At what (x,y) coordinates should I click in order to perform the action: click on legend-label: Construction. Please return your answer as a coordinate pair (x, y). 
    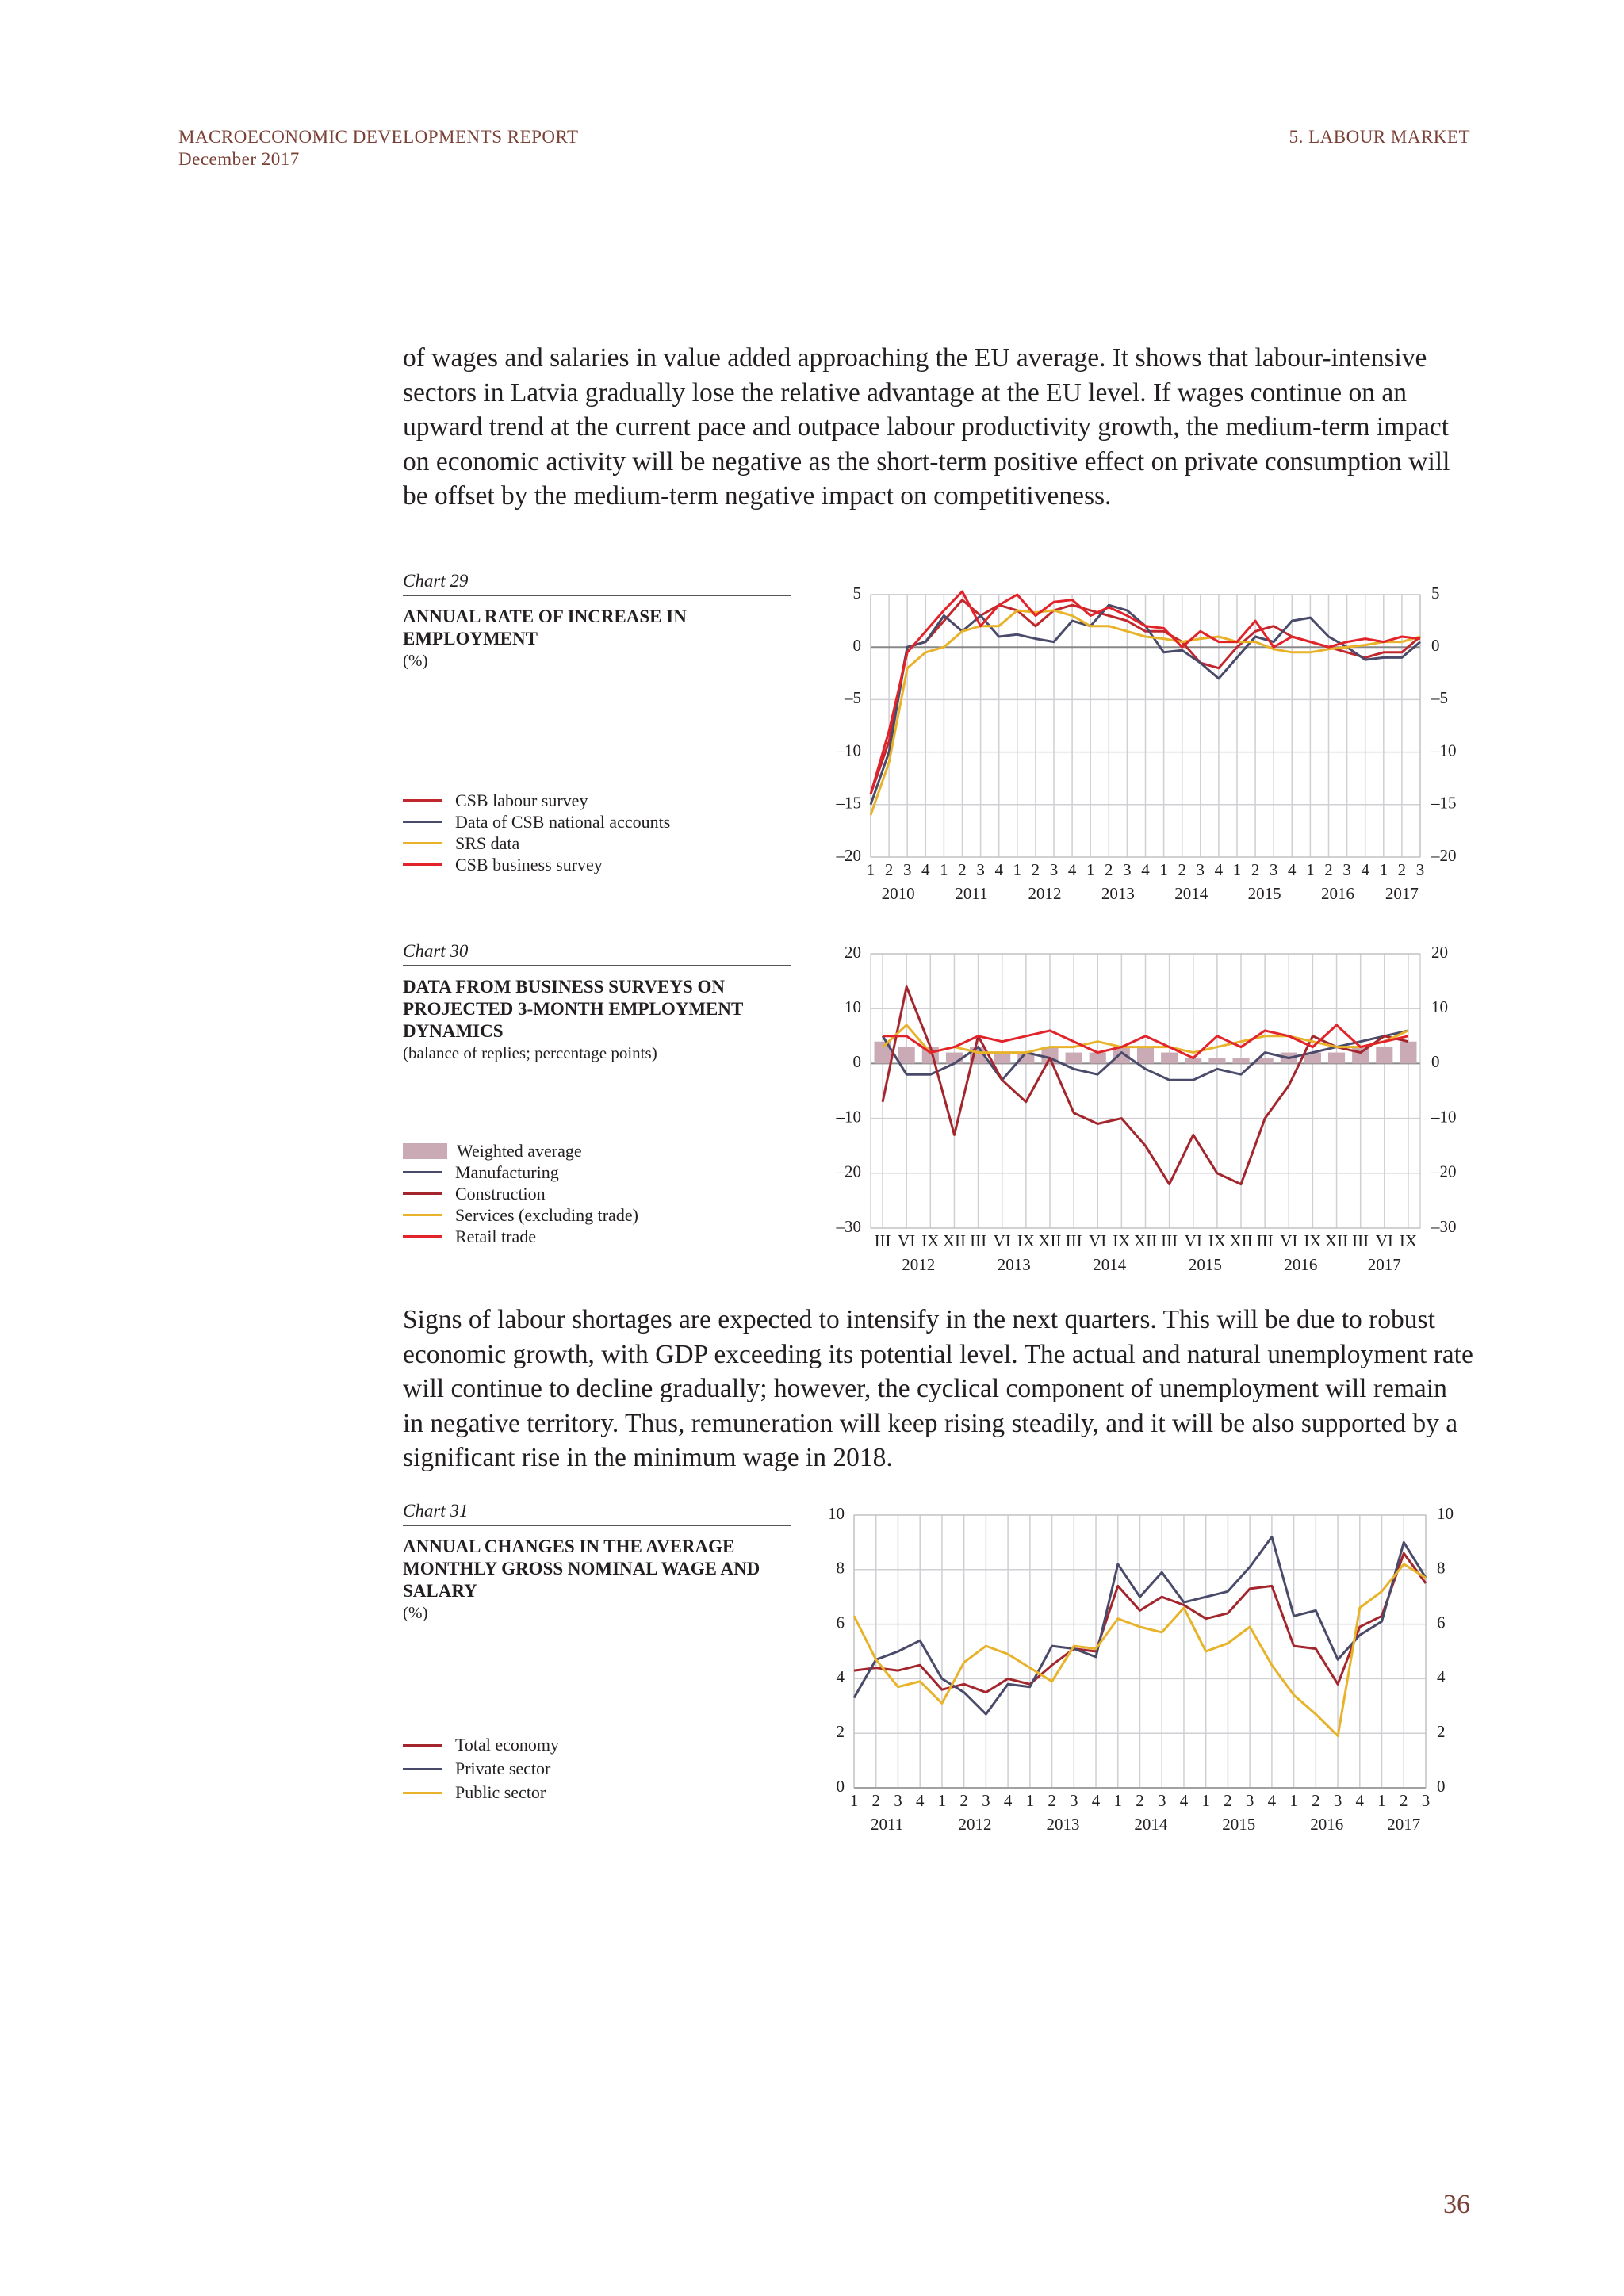
    Looking at the image, I should click on (501, 1193).